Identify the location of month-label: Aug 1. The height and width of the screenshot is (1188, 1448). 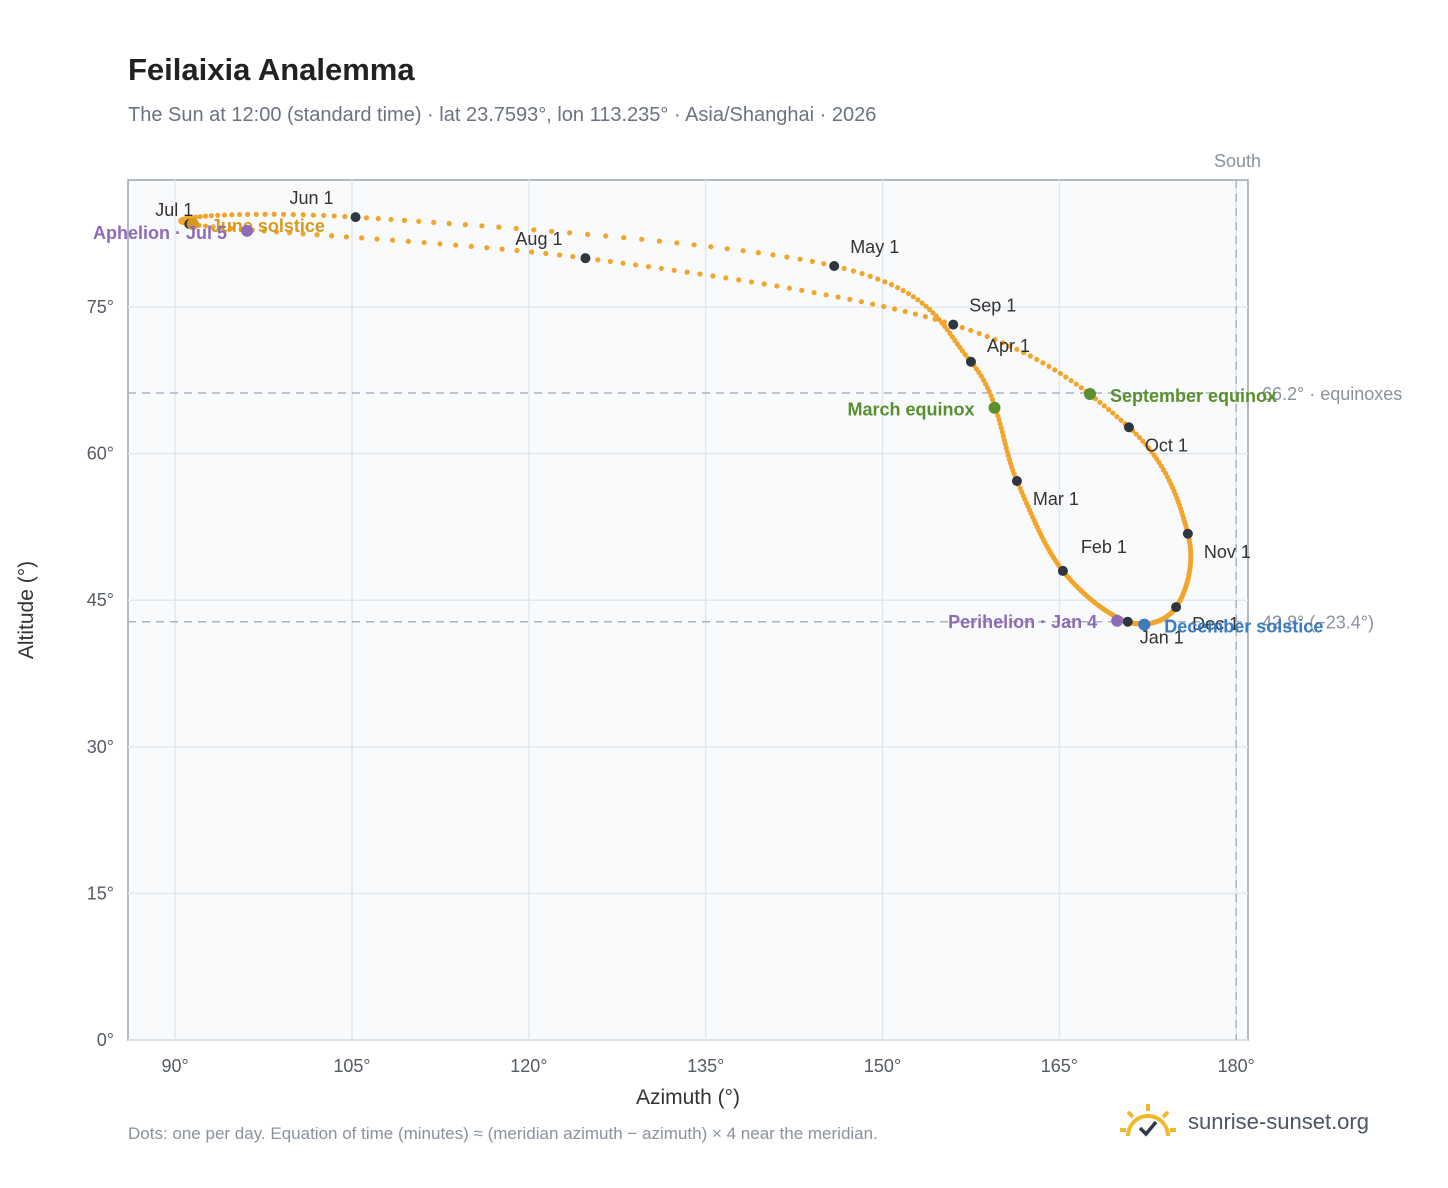
(538, 239).